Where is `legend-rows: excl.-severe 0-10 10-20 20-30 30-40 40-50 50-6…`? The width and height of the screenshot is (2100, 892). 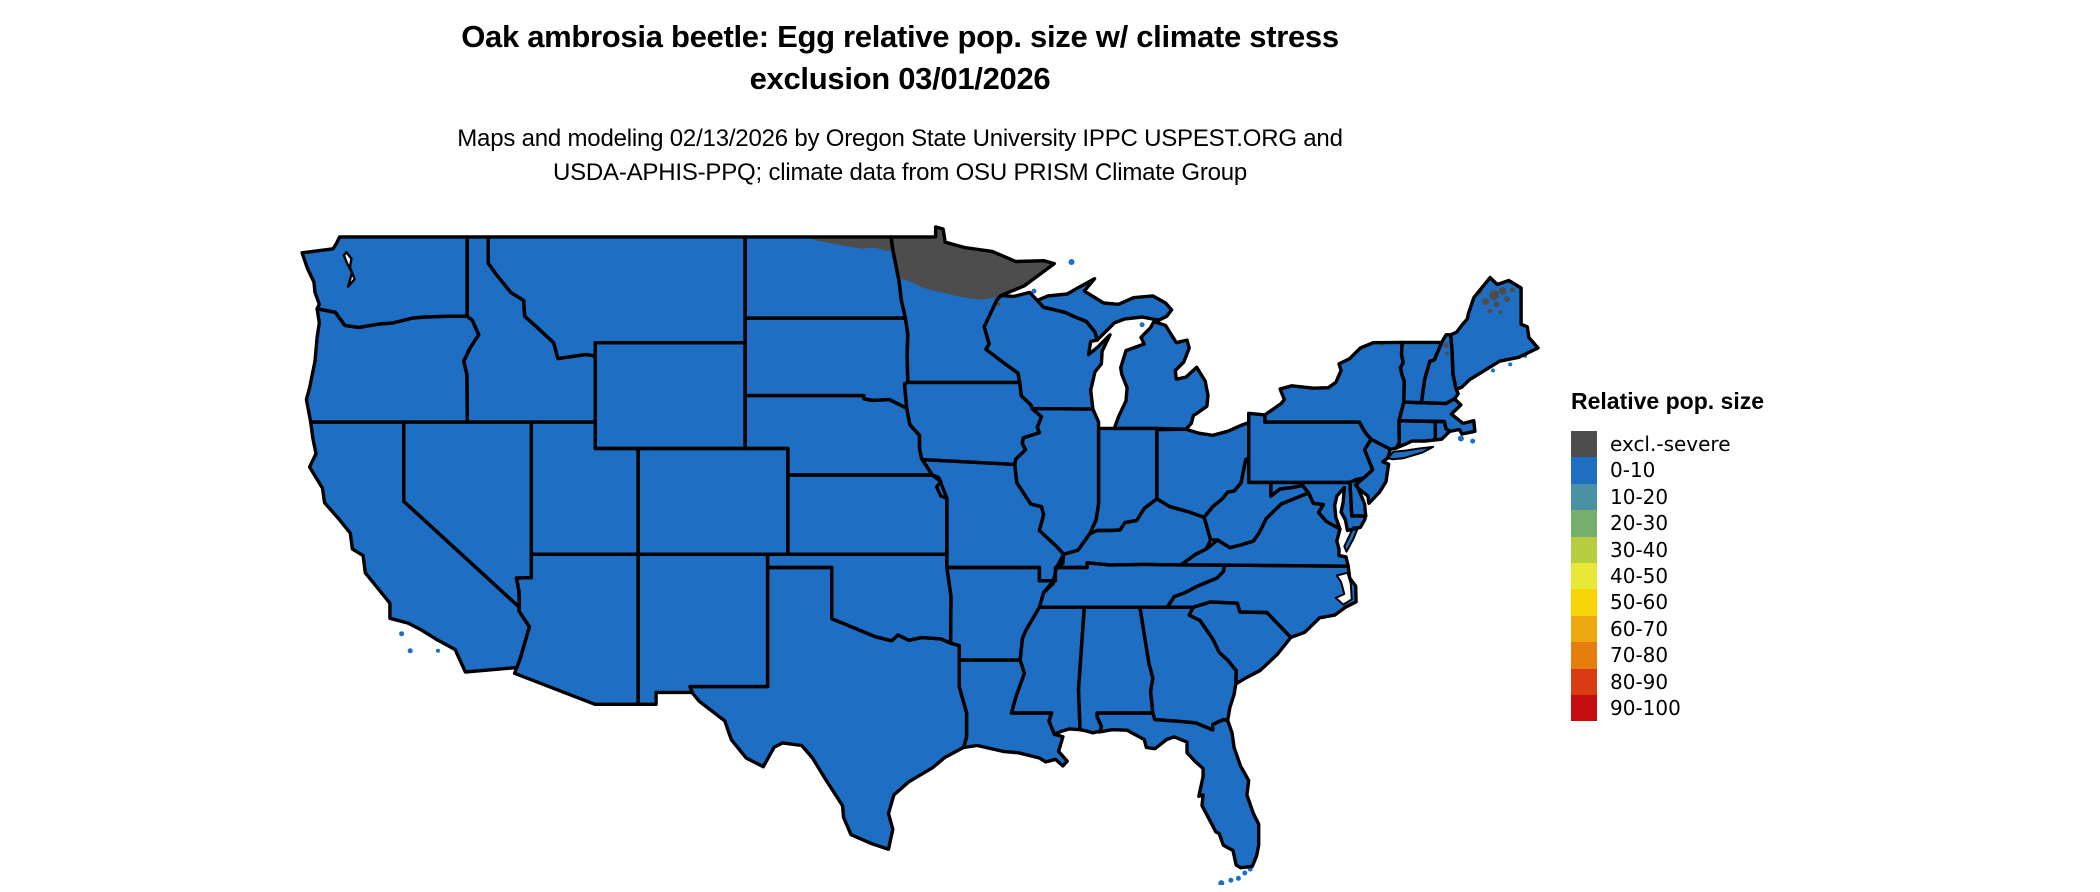
legend-rows: excl.-severe 0-10 10-20 20-30 30-40 40-50 50-6… is located at coordinates (1736, 576).